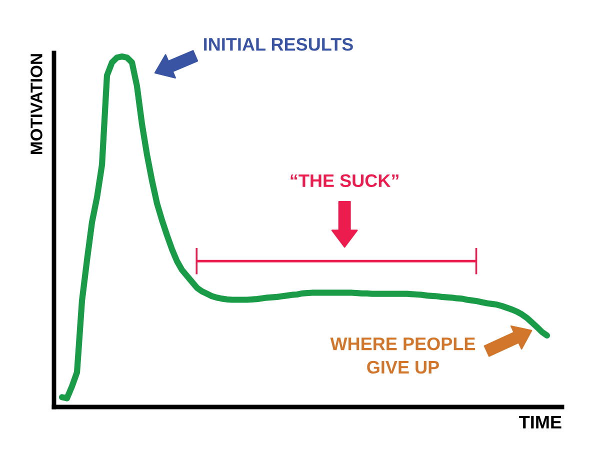 This screenshot has width=600, height=457. Describe the element at coordinates (278, 44) in the screenshot. I see `text: INITIAL RESULTS` at that location.